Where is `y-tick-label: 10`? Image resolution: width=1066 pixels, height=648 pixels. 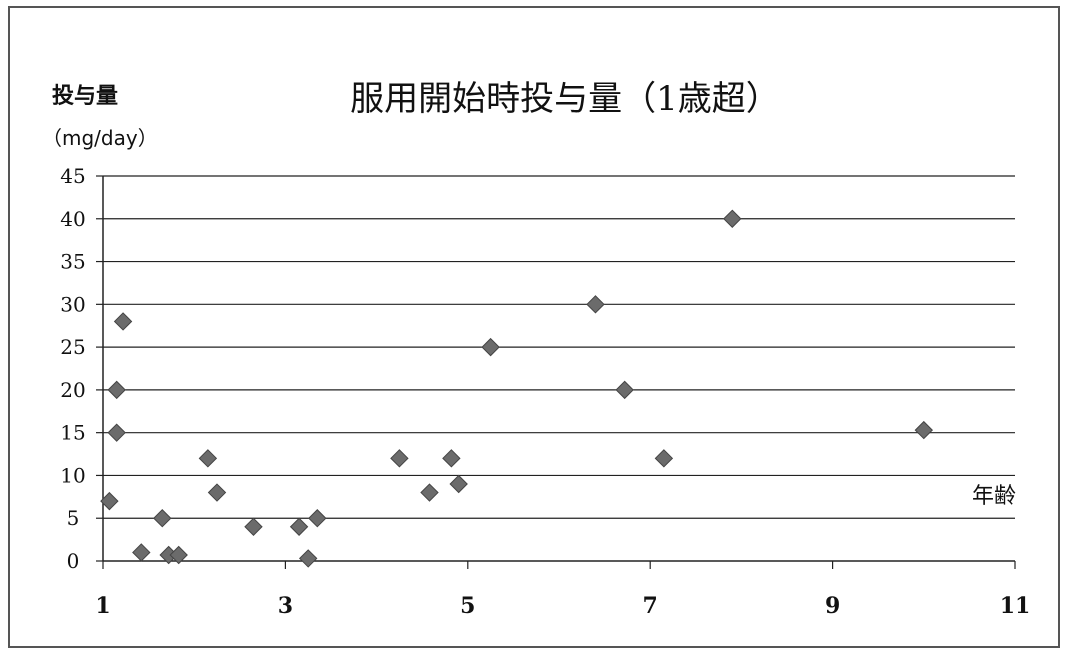
y-tick-label: 10 is located at coordinates (72, 475).